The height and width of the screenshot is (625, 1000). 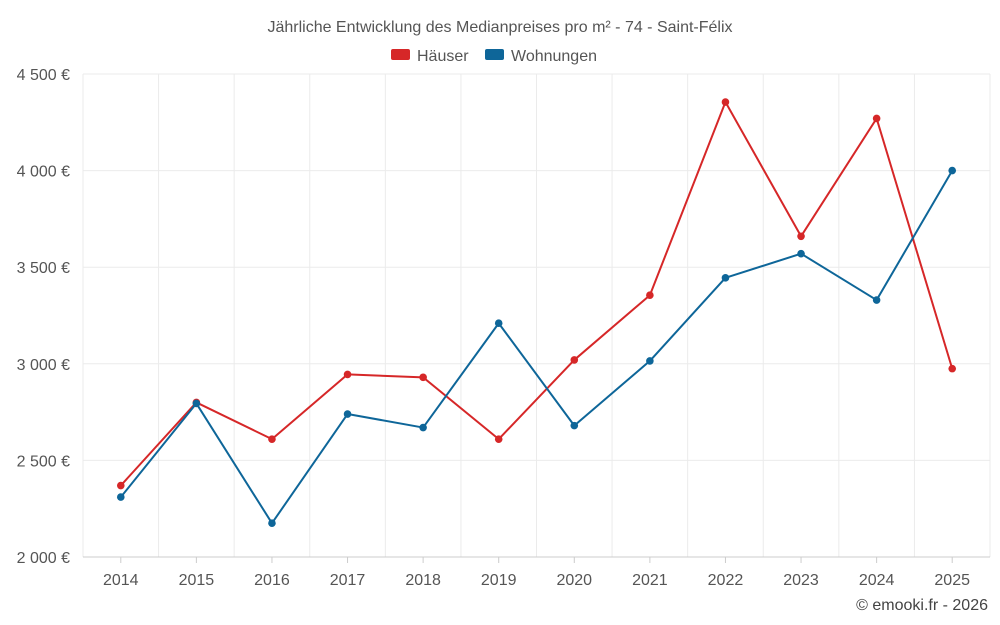 I want to click on data-point-wohnungen-2025, so click(x=952, y=170).